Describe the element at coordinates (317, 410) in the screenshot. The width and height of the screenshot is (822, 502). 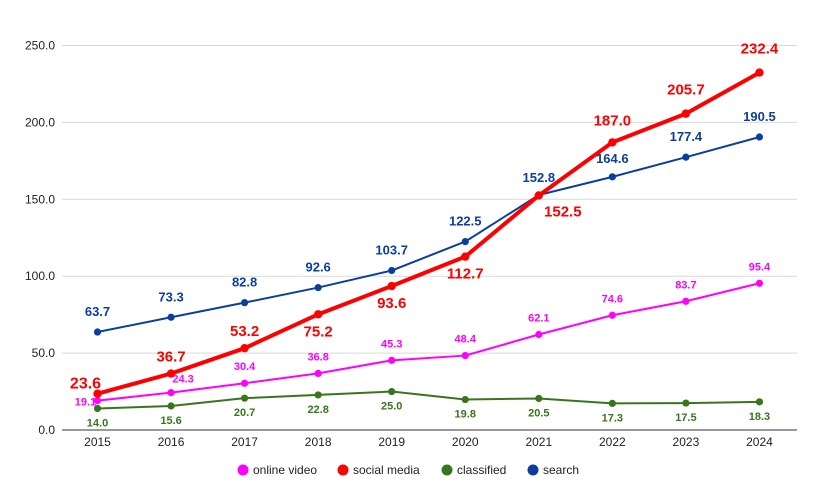
I see `classified-data-label: 22.8` at that location.